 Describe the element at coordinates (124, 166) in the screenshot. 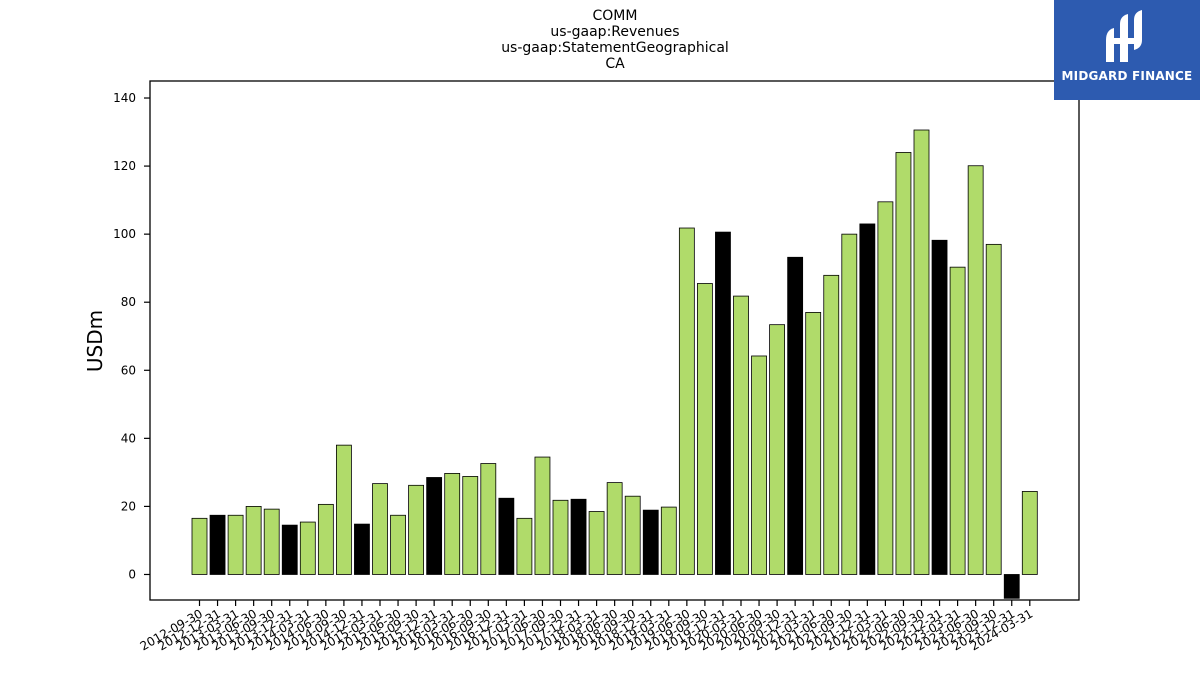

I see `y-tick-label: 120` at that location.